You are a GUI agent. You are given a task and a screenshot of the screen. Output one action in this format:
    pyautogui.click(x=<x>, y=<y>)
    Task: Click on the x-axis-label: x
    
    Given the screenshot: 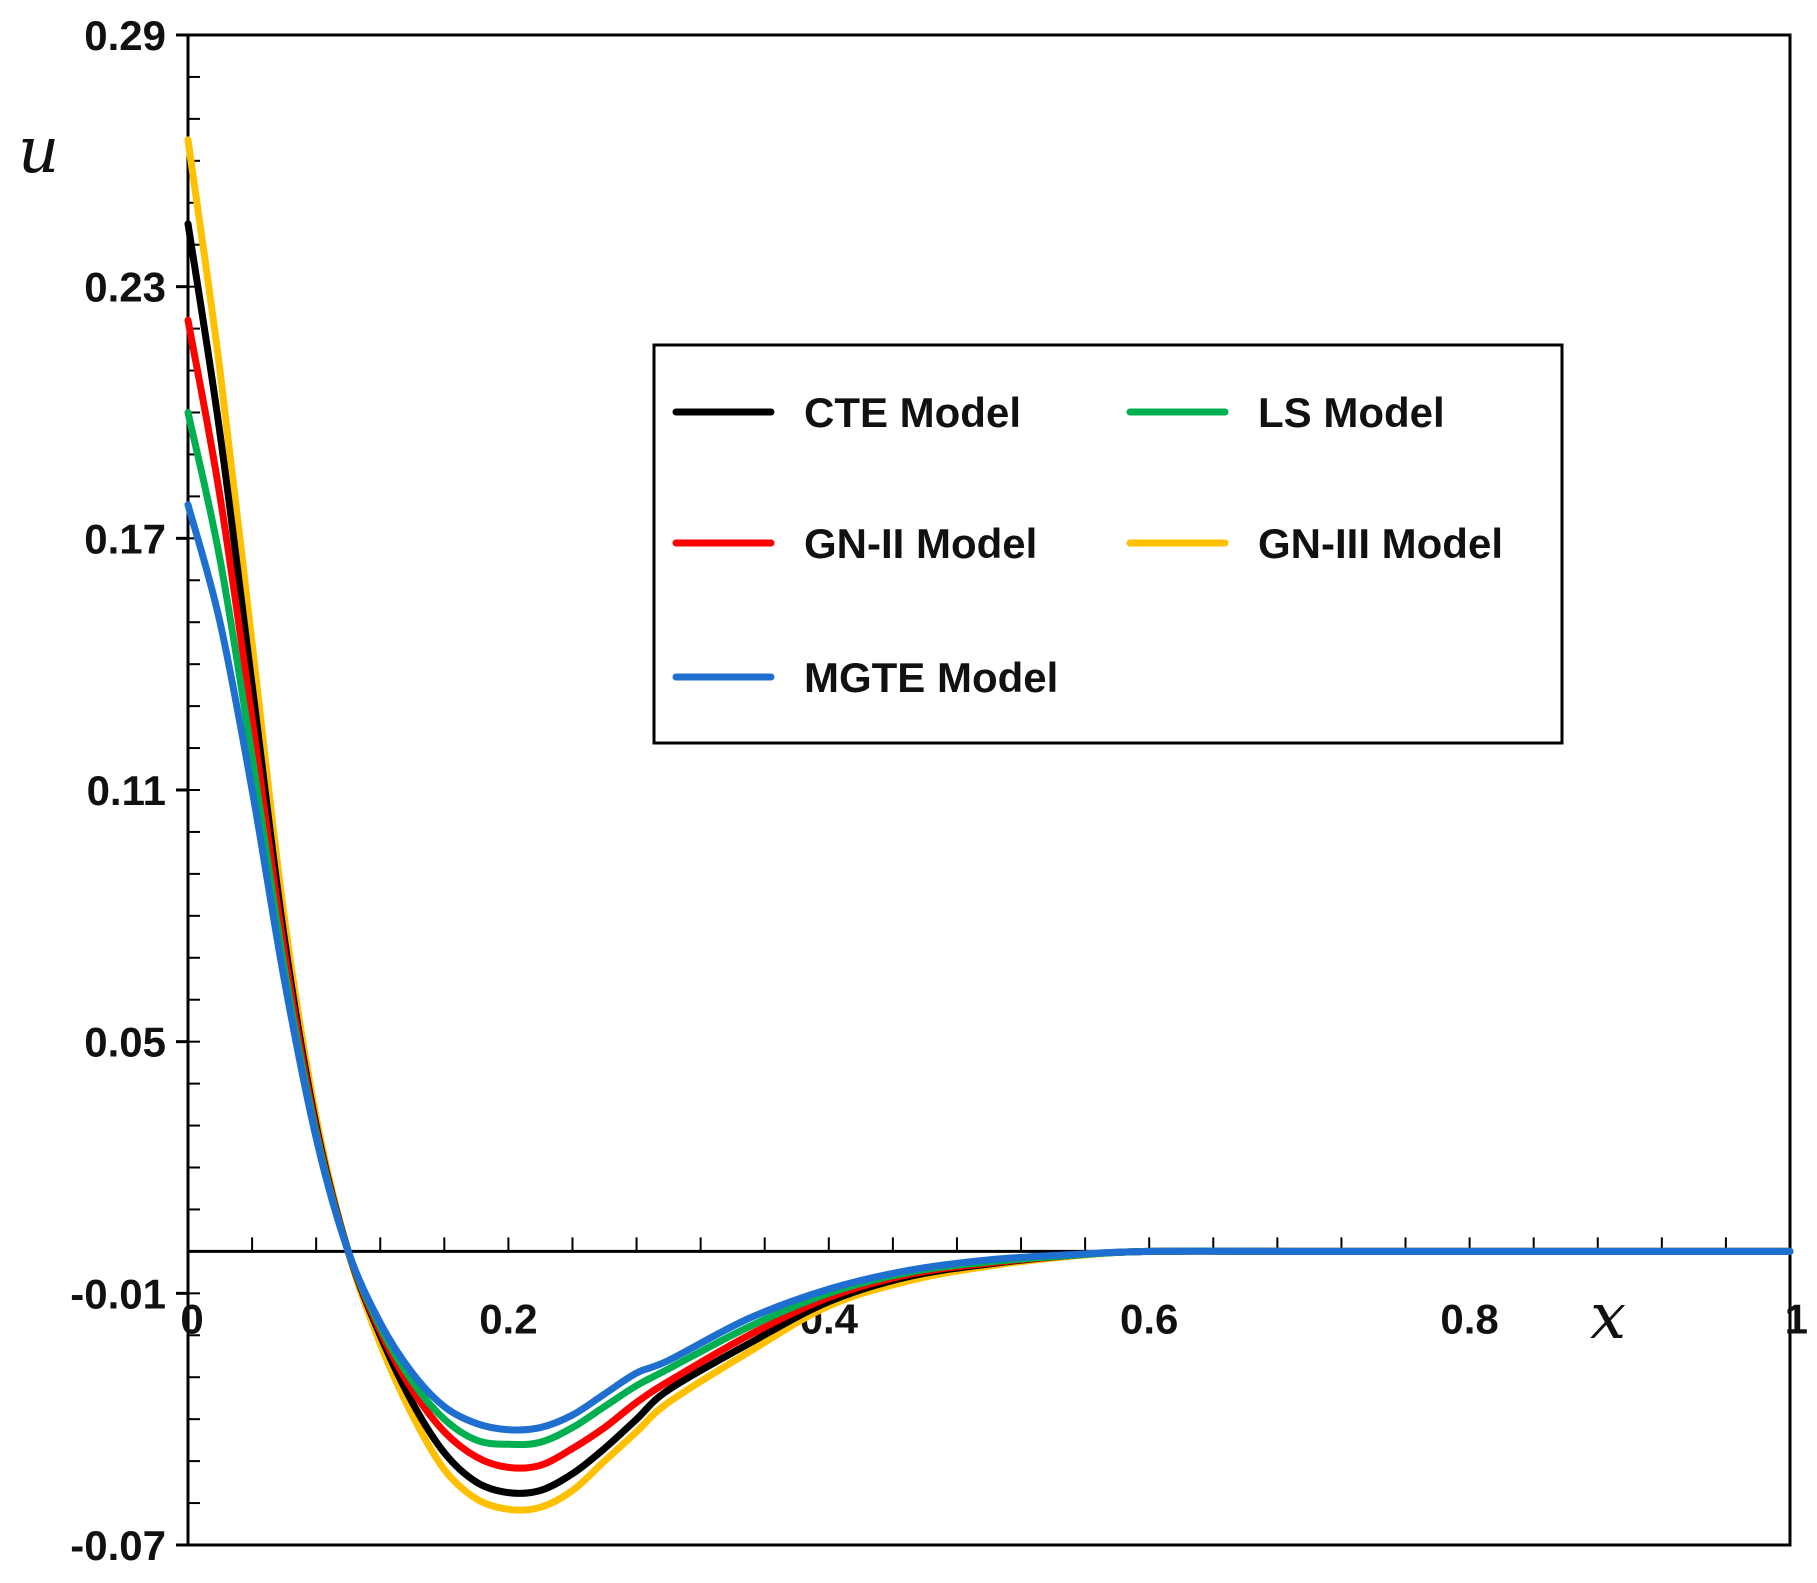 What is the action you would take?
    pyautogui.click(x=1608, y=1317)
    